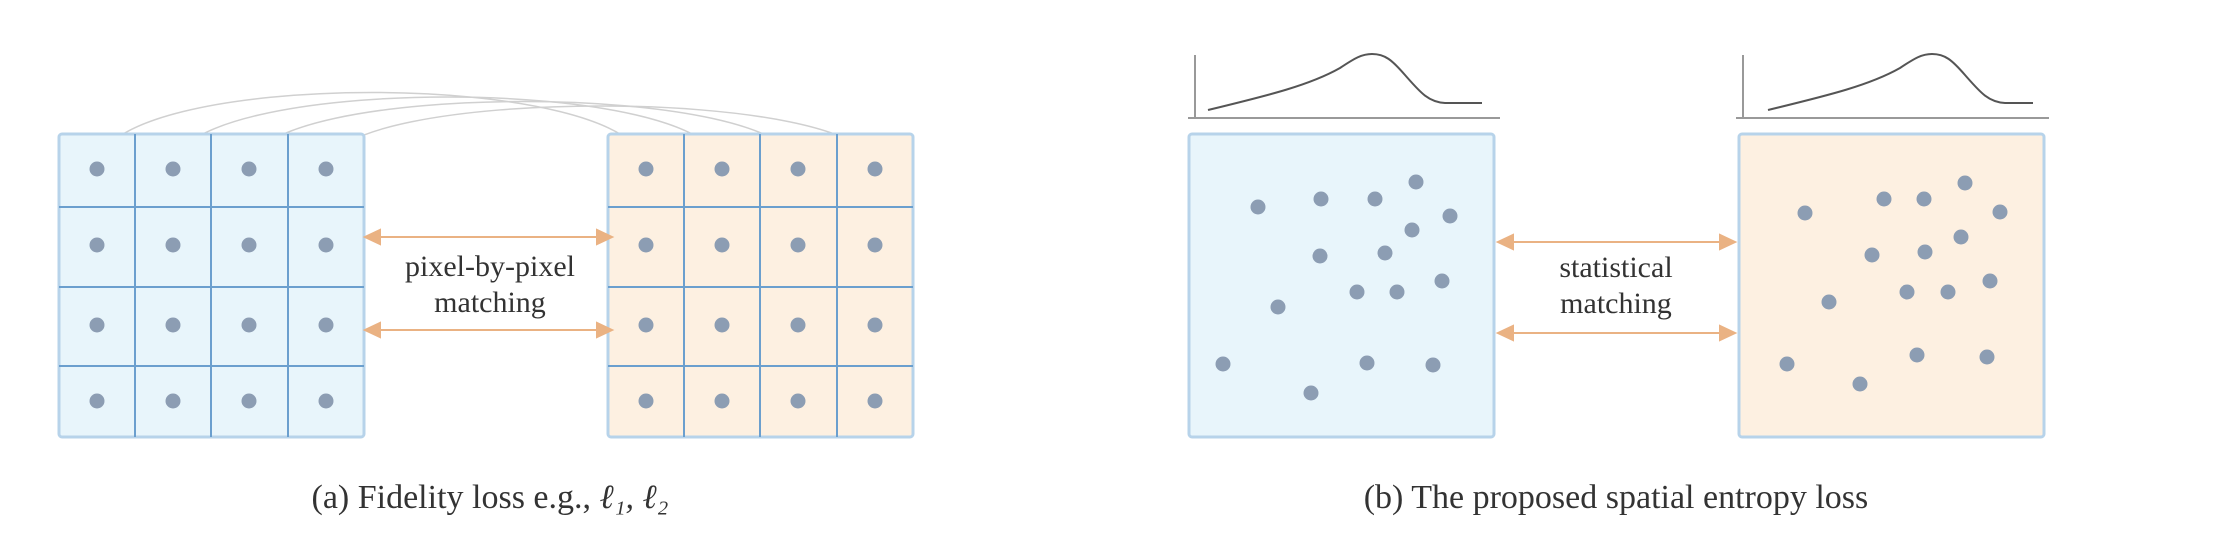 The image size is (2223, 552). I want to click on caption-a: (a) Fidelity loss e.g., ℓ₁, ℓ₂, so click(490, 497).